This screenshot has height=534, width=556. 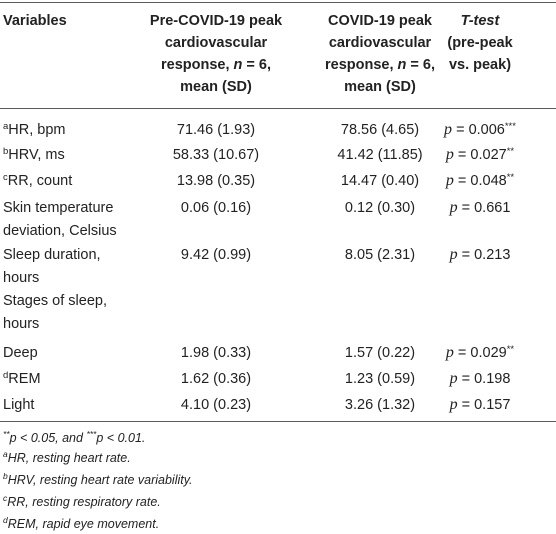 I want to click on stars-double: **, so click(x=6, y=434).